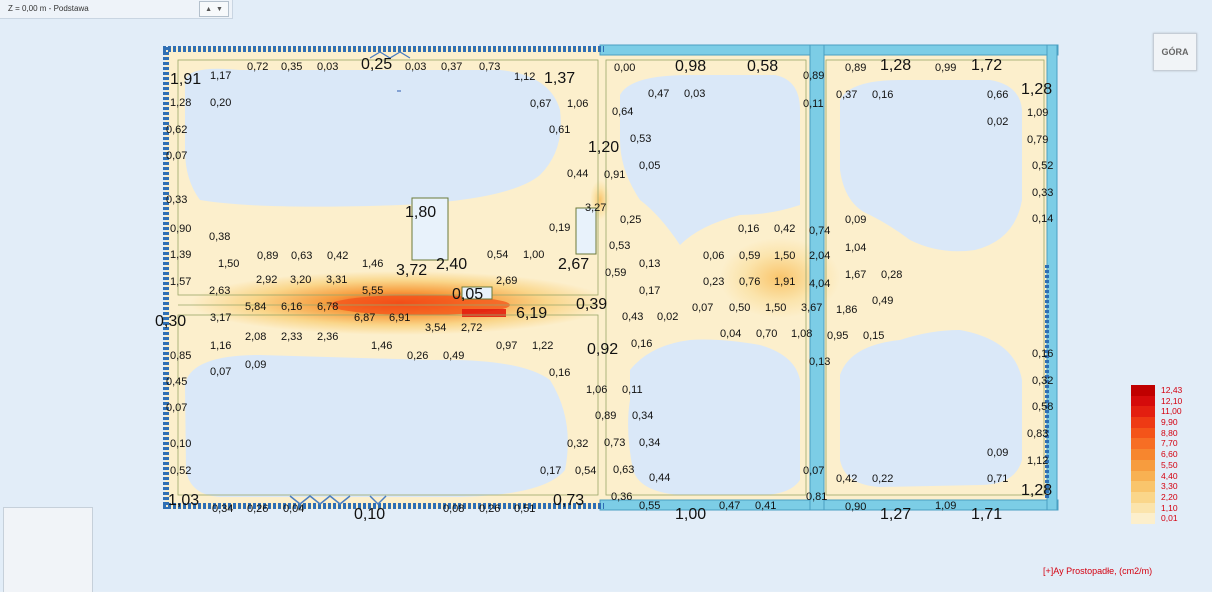  I want to click on value-label: 0,14, so click(1042, 219).